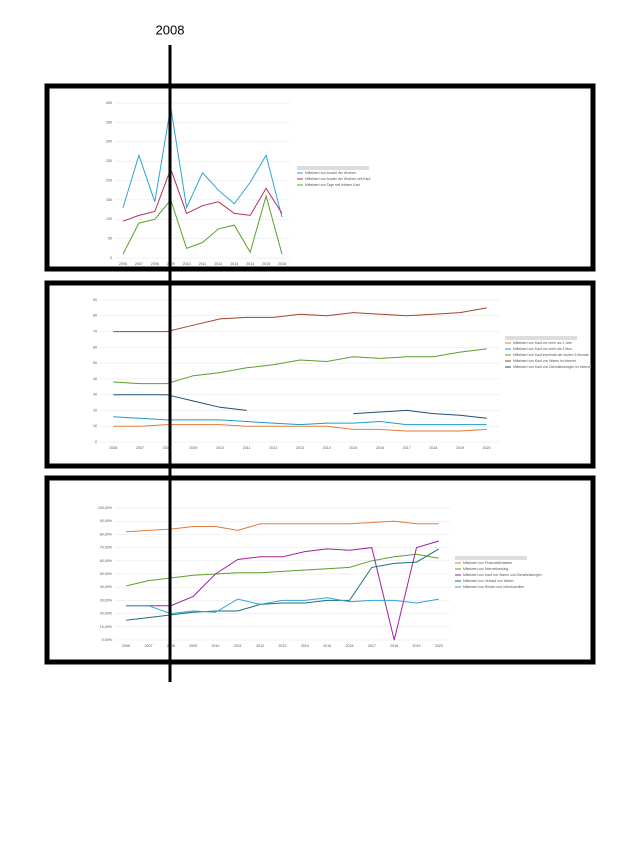 This screenshot has height=842, width=630. Describe the element at coordinates (106, 587) in the screenshot. I see `y-tick-label: 40,00%` at that location.